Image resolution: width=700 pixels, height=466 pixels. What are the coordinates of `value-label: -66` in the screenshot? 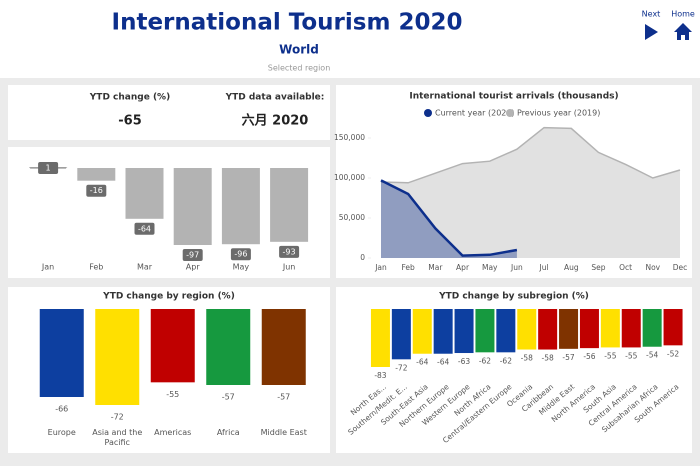 It's located at (61, 409).